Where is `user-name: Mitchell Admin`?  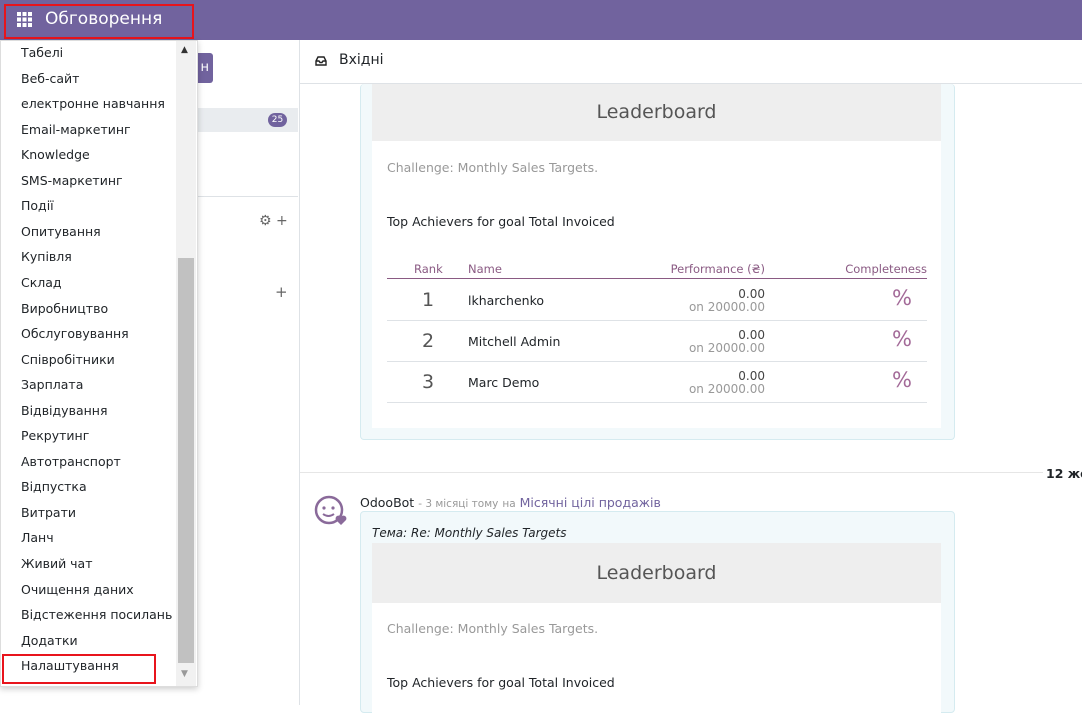
user-name: Mitchell Admin is located at coordinates (514, 341).